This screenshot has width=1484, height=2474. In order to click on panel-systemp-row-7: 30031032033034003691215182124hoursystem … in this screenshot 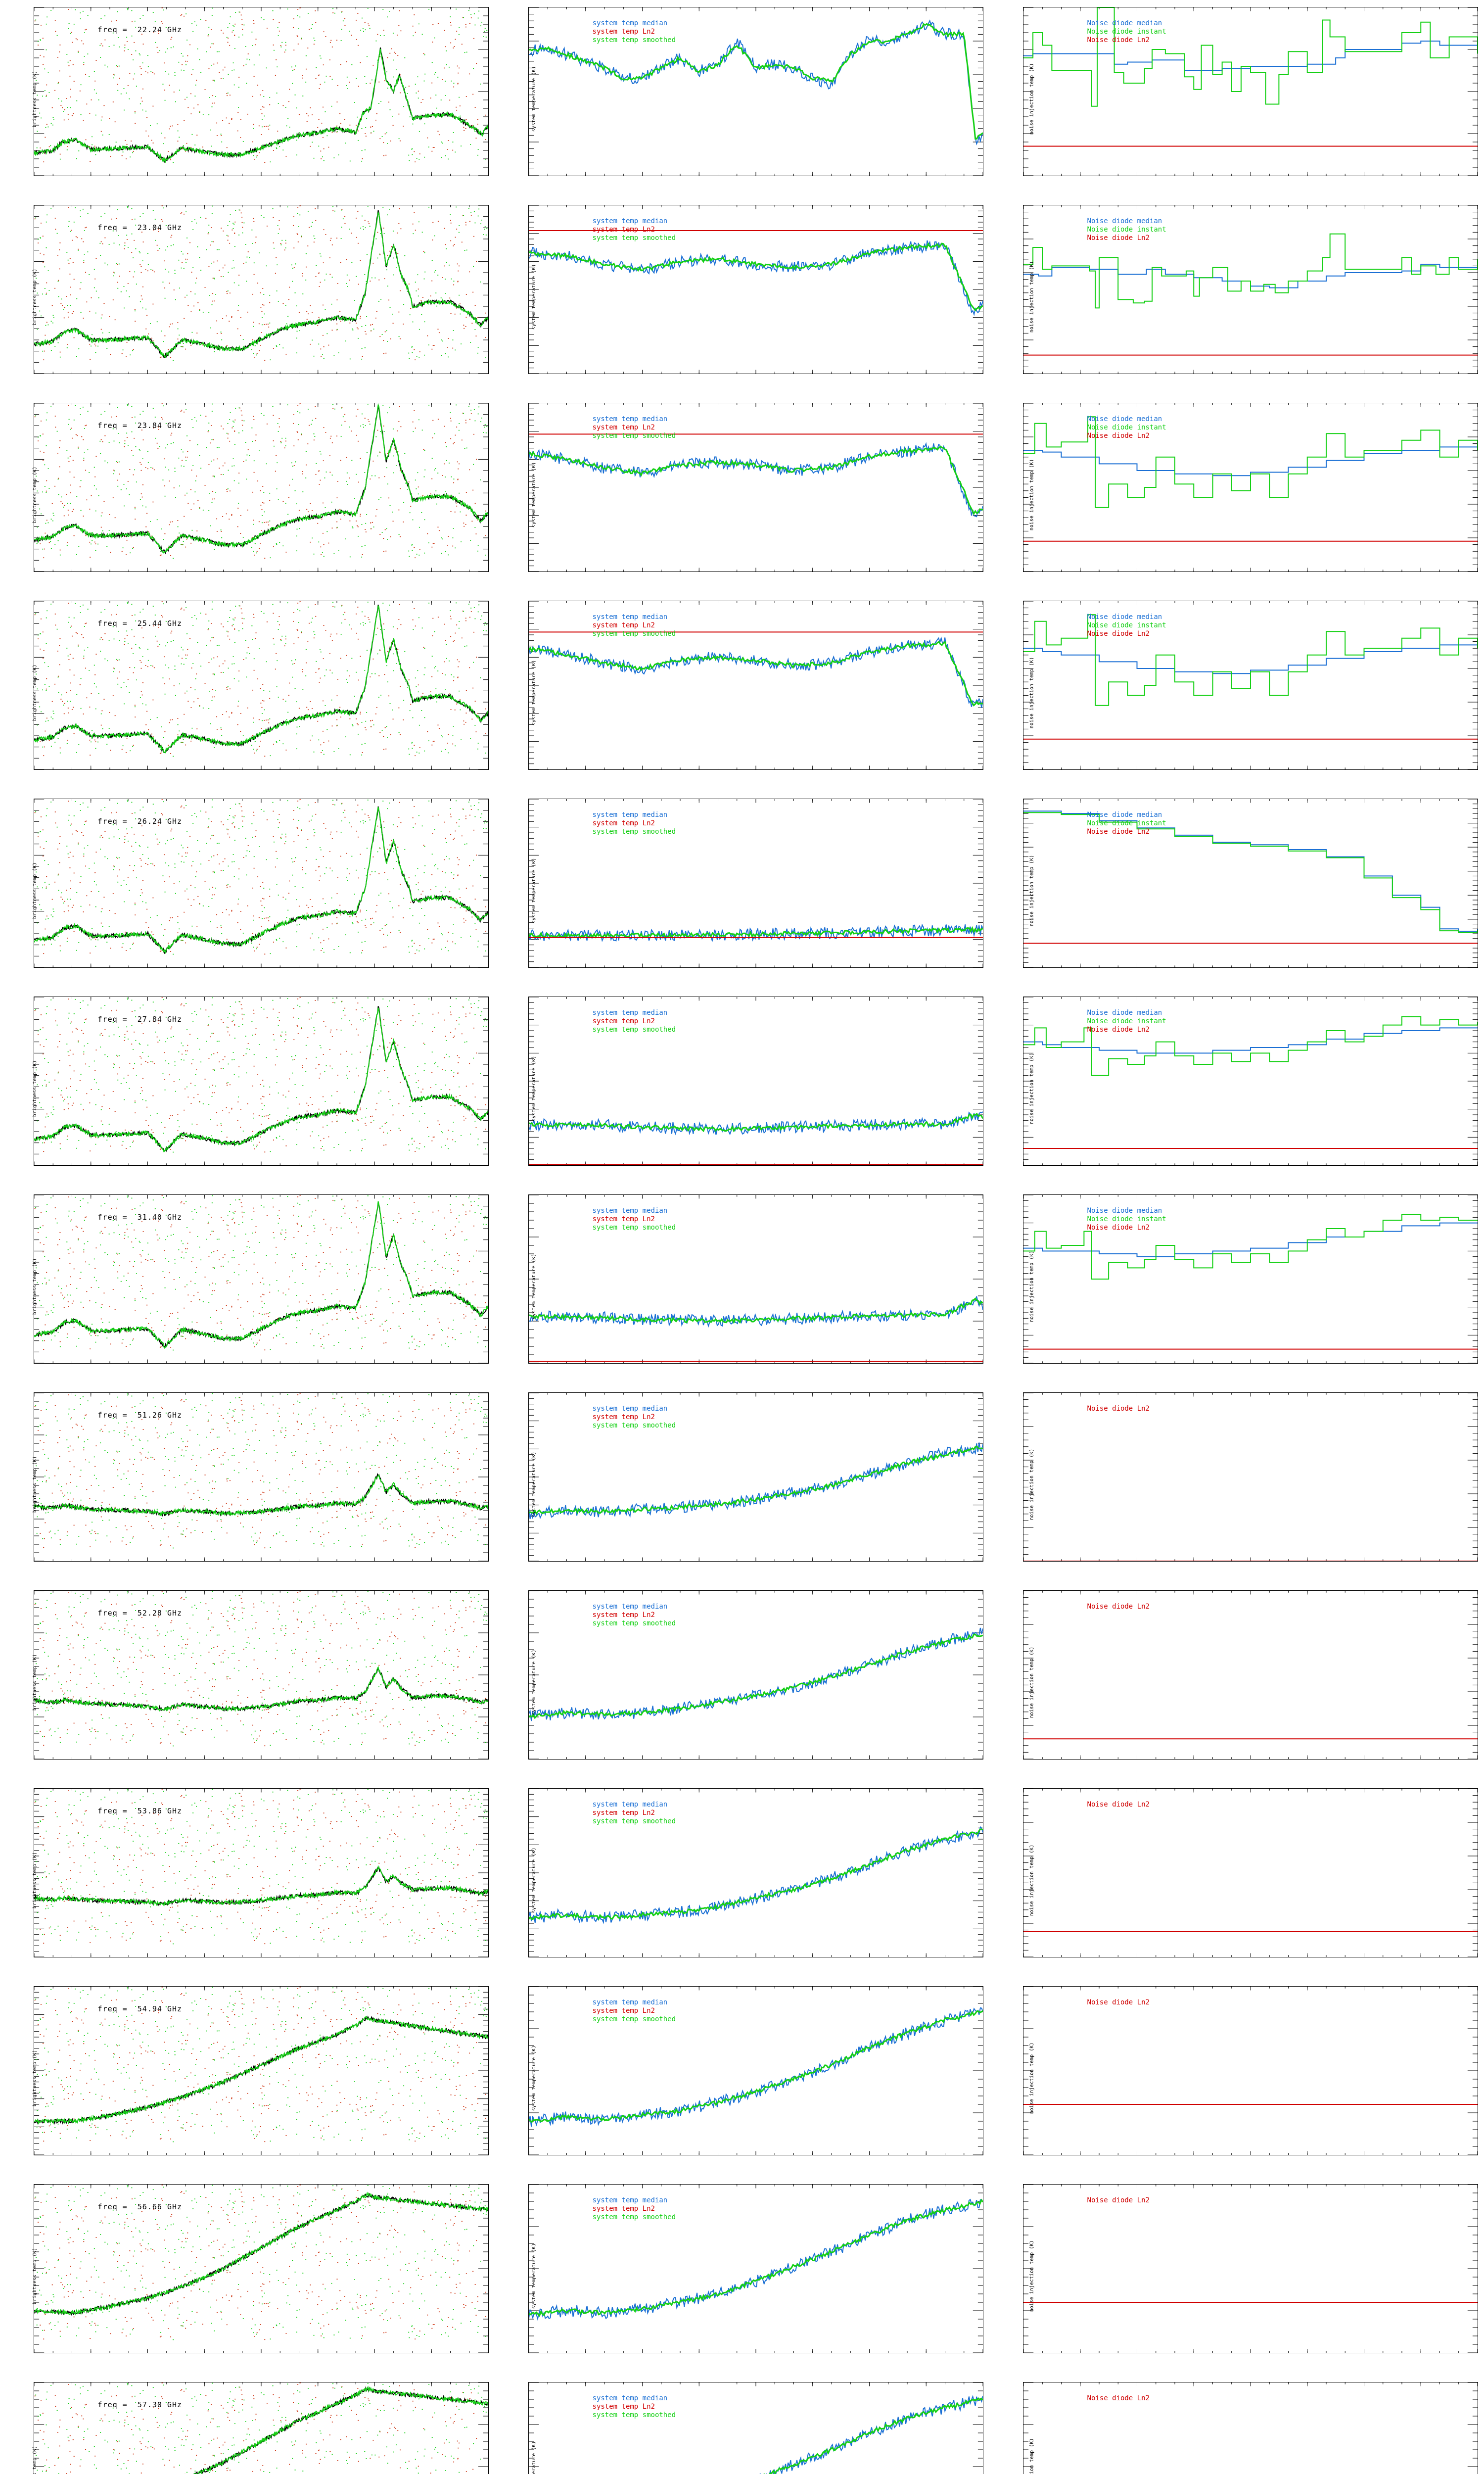, I will do `click(742, 1287)`.